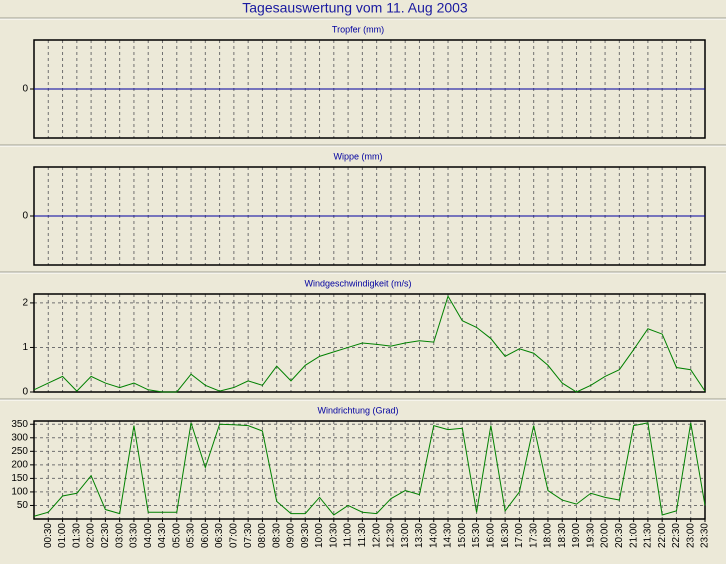 The height and width of the screenshot is (564, 726). Describe the element at coordinates (48, 535) in the screenshot. I see `x-tick-label: 00:30` at that location.